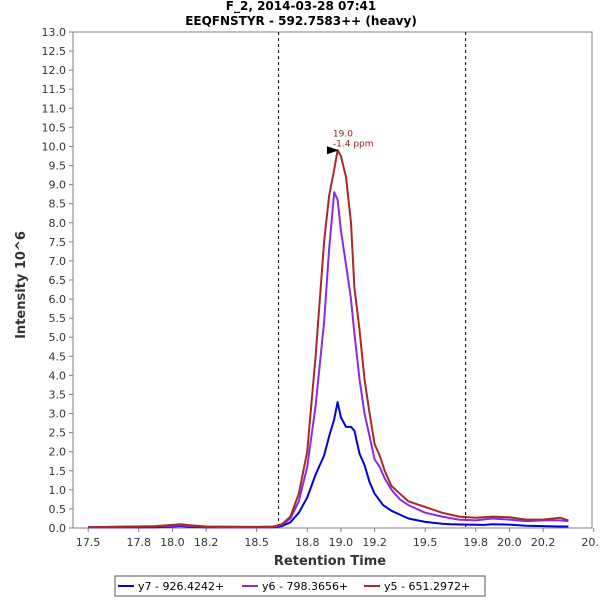 This screenshot has width=600, height=600. Describe the element at coordinates (58, 375) in the screenshot. I see `y-tick-label: 4.0` at that location.